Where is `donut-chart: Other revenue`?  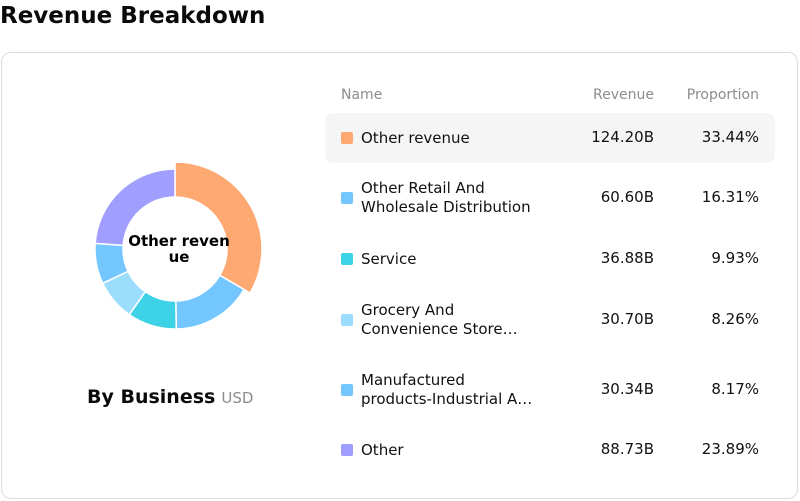
donut-chart: Other revenue is located at coordinates (179, 249).